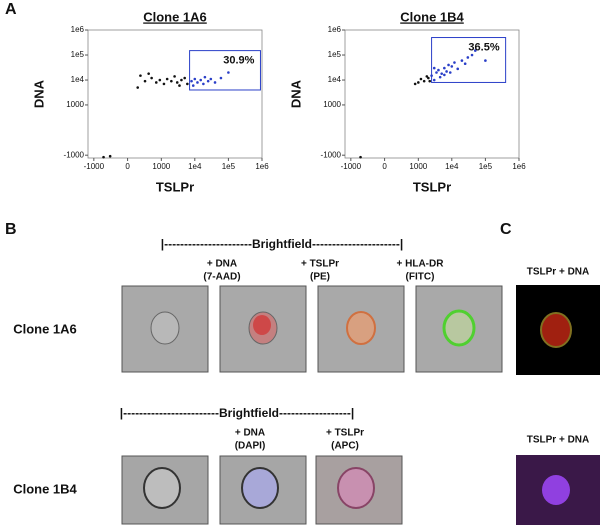 The width and height of the screenshot is (600, 531). What do you see at coordinates (221, 277) in the screenshot?
I see `column-label: (7-AAD)` at bounding box center [221, 277].